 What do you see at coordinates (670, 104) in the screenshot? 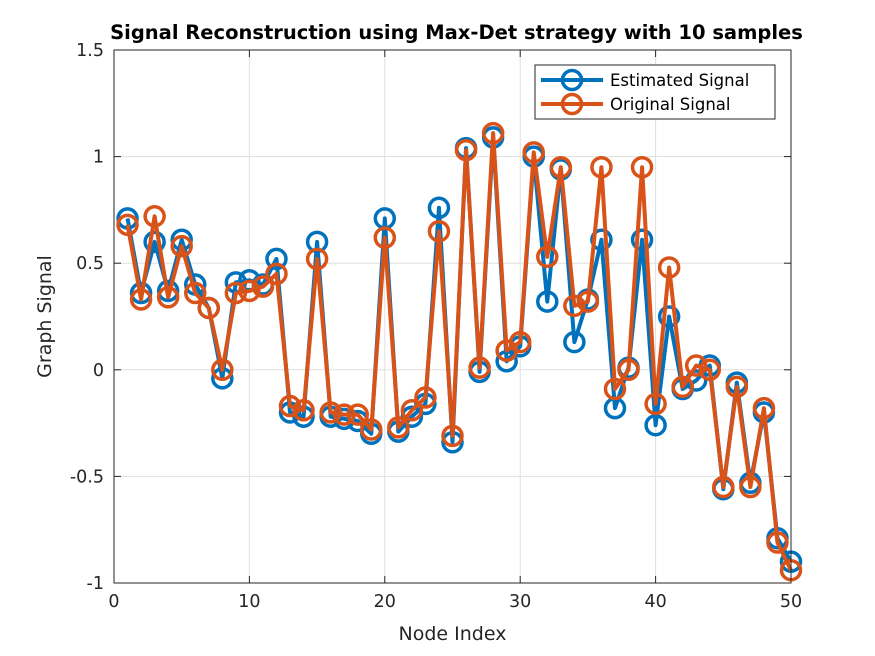
I see `legend-label: Original Signal` at bounding box center [670, 104].